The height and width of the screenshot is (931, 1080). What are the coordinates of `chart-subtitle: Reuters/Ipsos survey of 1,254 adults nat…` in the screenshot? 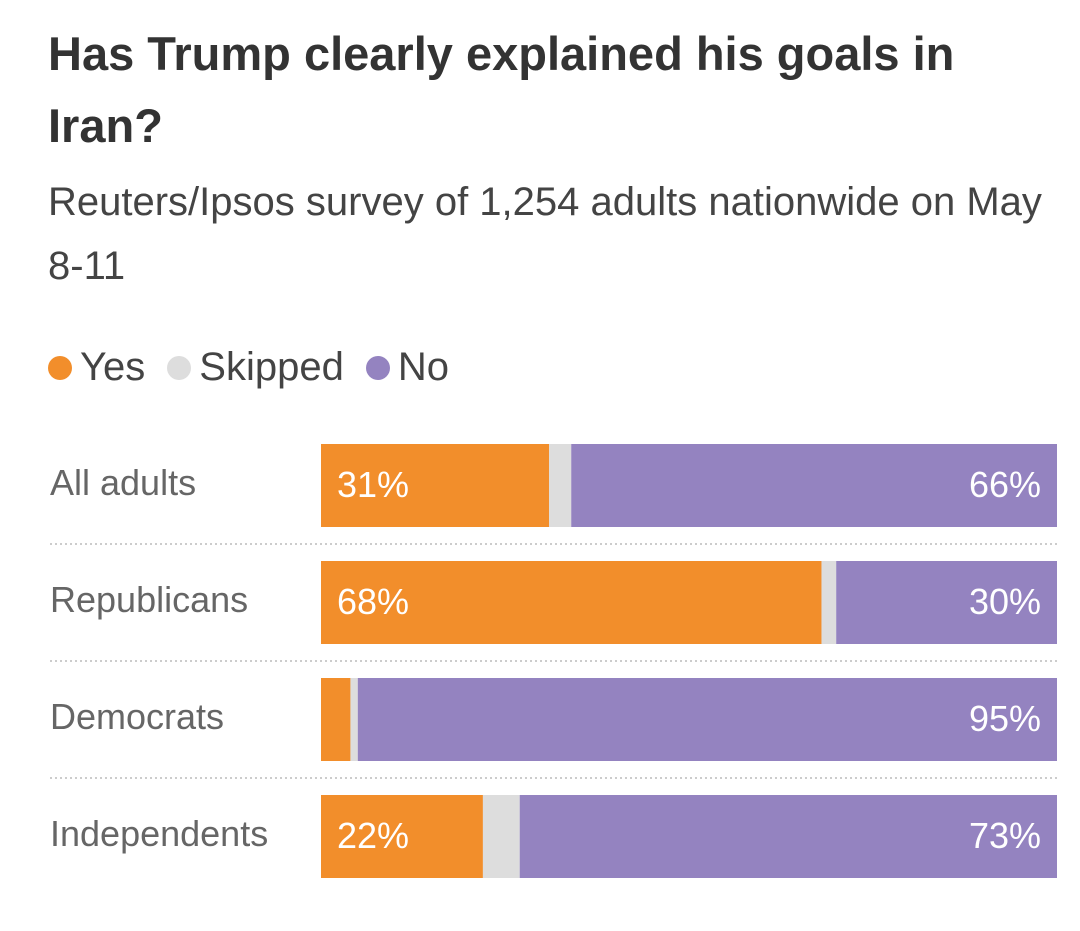 It's located at (545, 234).